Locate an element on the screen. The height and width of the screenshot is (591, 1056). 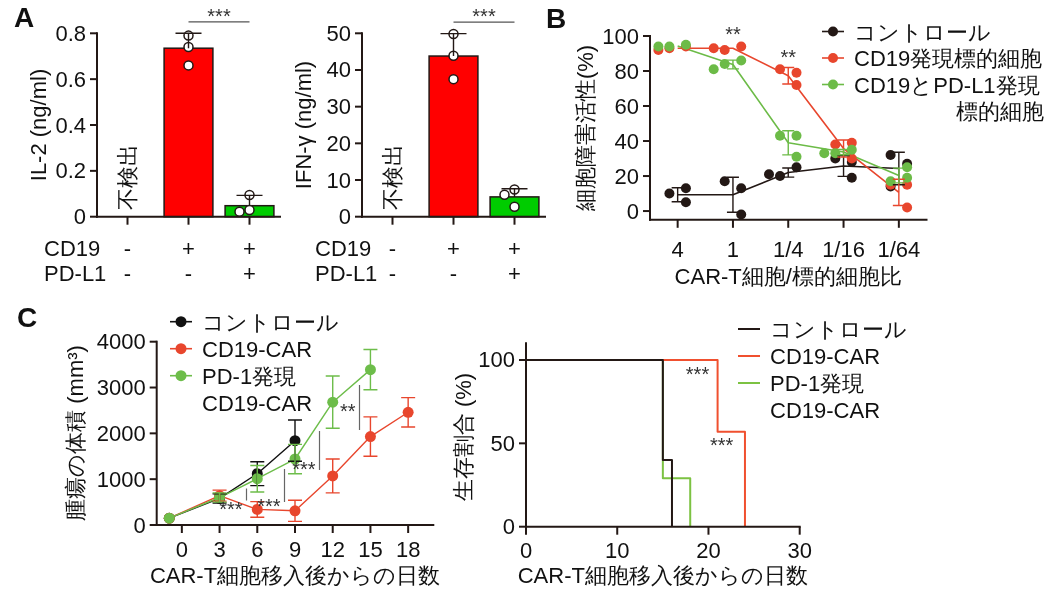
x-tick-label: 12 is located at coordinates (332, 549).